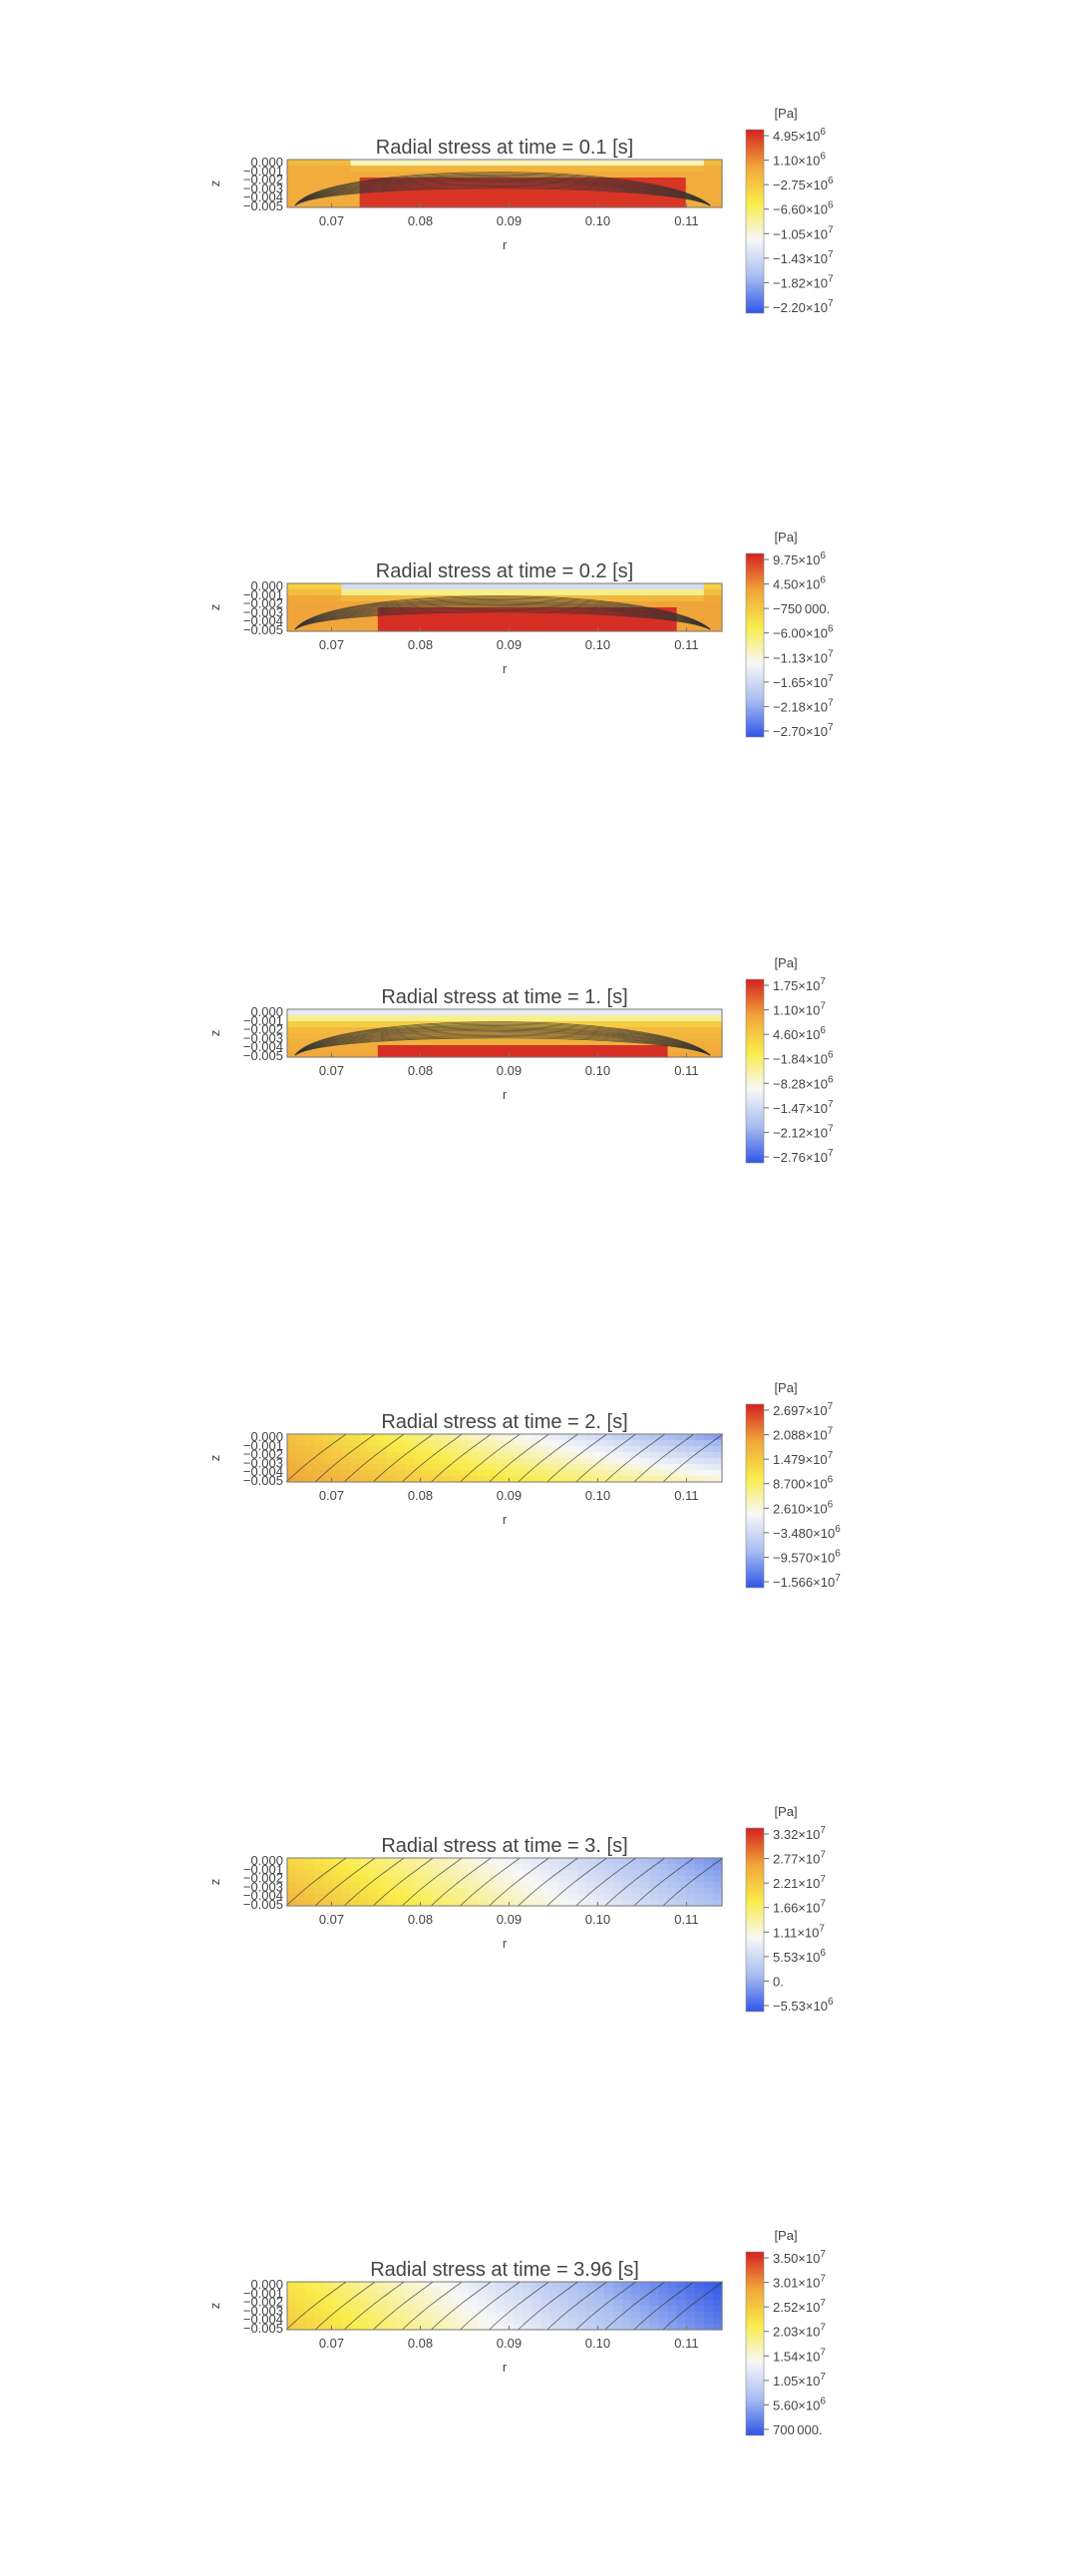 The width and height of the screenshot is (1074, 2576). I want to click on x-axis-label: r, so click(506, 244).